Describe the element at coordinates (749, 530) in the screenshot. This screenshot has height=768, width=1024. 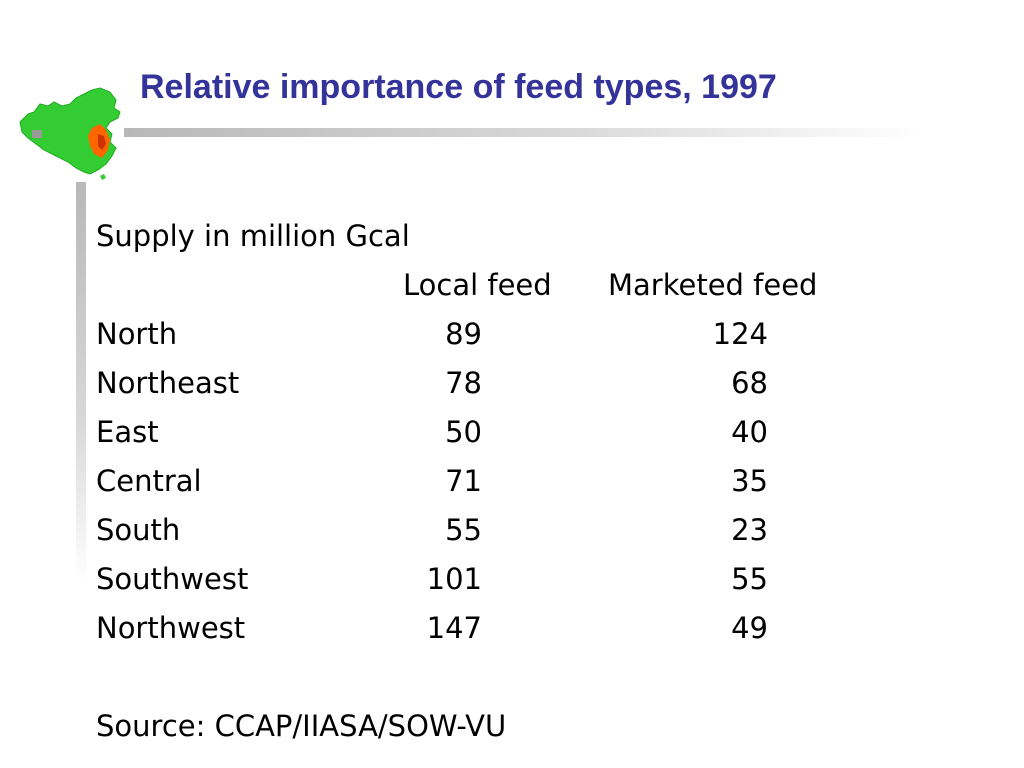
I see `marketed-feed-value: 23` at that location.